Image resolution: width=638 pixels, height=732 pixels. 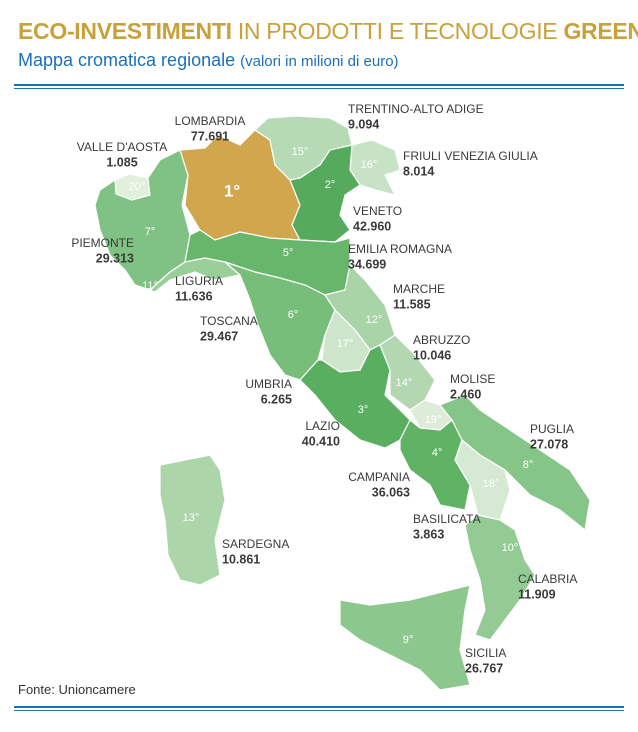 I want to click on region-value: 10.046, so click(x=432, y=355).